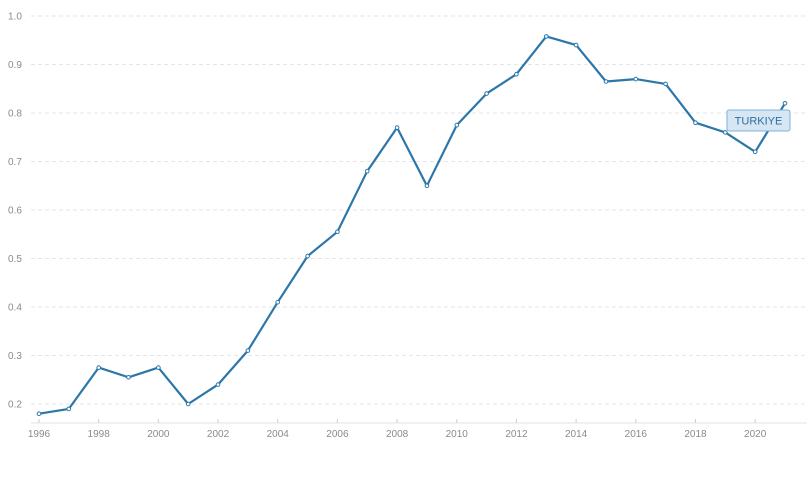  Describe the element at coordinates (636, 434) in the screenshot. I see `x-tick-label: 2016` at that location.